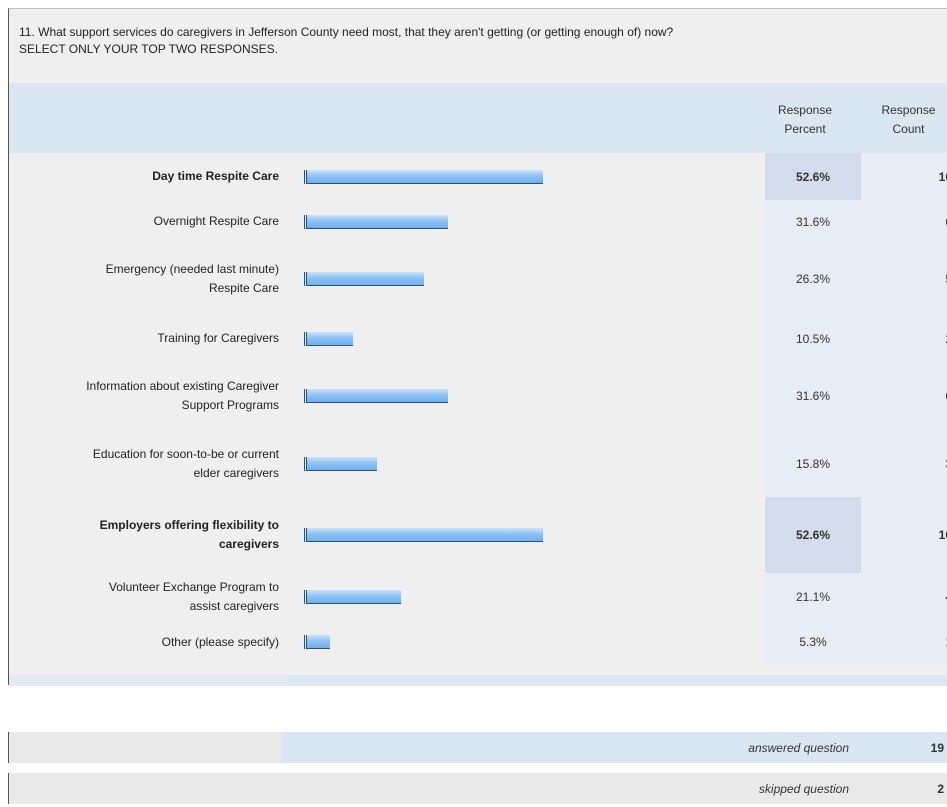 The image size is (947, 807). I want to click on response-count: 4, so click(904, 596).